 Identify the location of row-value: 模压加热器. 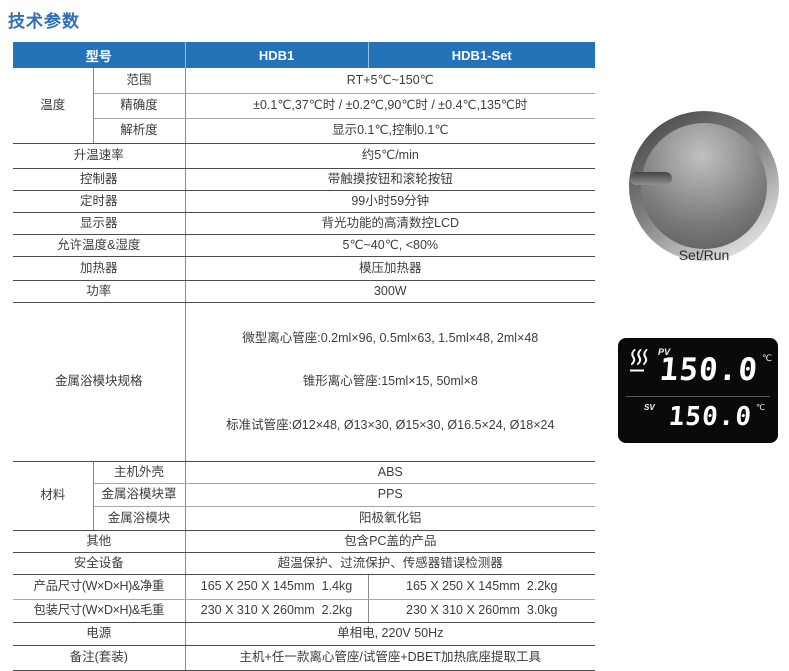
(390, 268).